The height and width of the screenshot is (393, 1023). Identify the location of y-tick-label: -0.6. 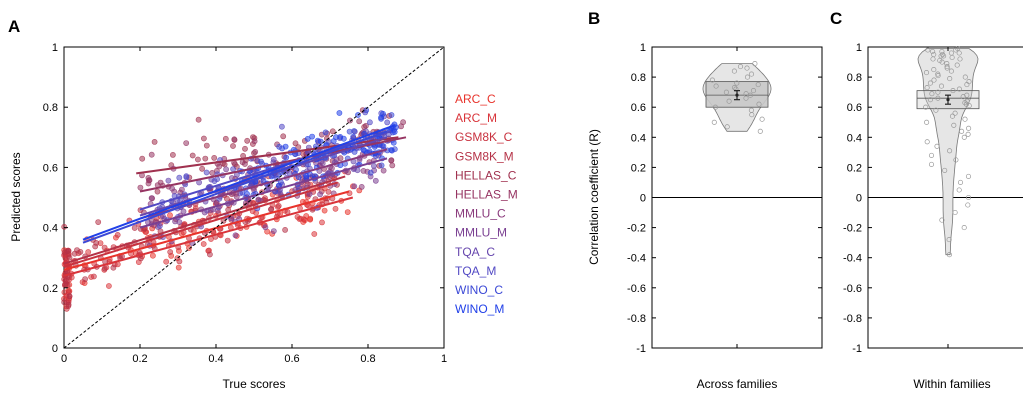
(636, 289).